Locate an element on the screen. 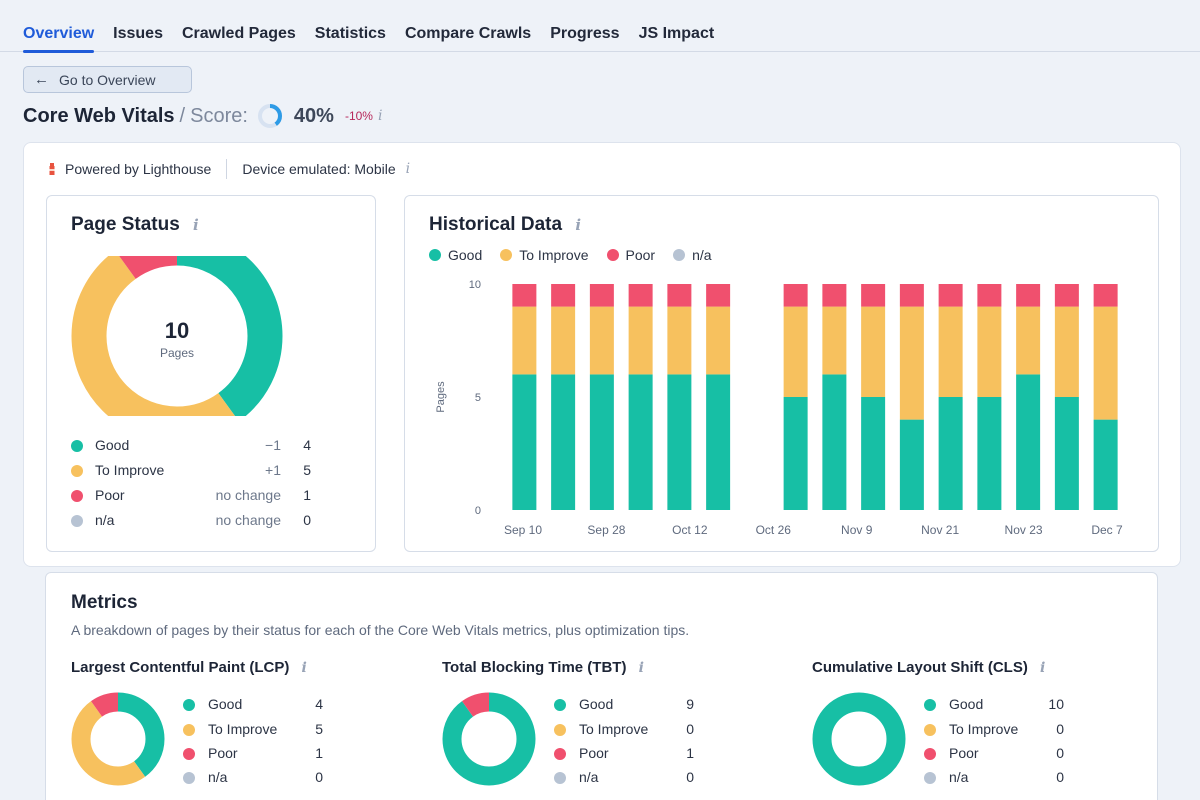 This screenshot has width=1200, height=800. y-tick-label: 10 is located at coordinates (475, 285).